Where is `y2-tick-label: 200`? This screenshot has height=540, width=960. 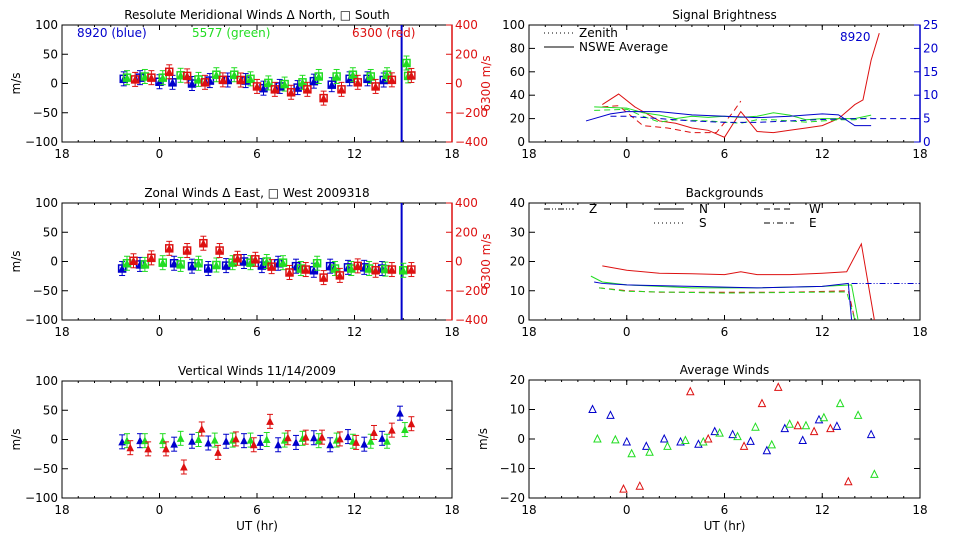
y2-tick-label: 200 is located at coordinates (466, 232).